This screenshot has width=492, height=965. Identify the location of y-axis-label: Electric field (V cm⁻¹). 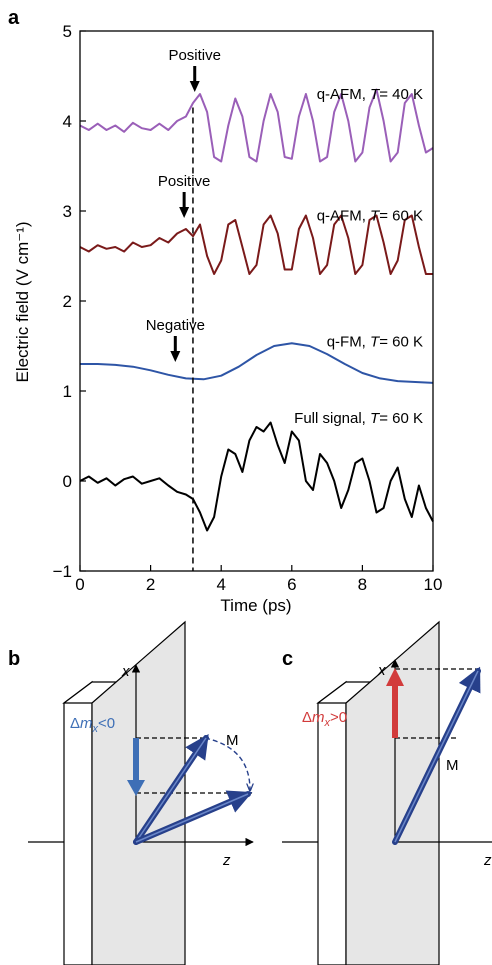
(22, 301).